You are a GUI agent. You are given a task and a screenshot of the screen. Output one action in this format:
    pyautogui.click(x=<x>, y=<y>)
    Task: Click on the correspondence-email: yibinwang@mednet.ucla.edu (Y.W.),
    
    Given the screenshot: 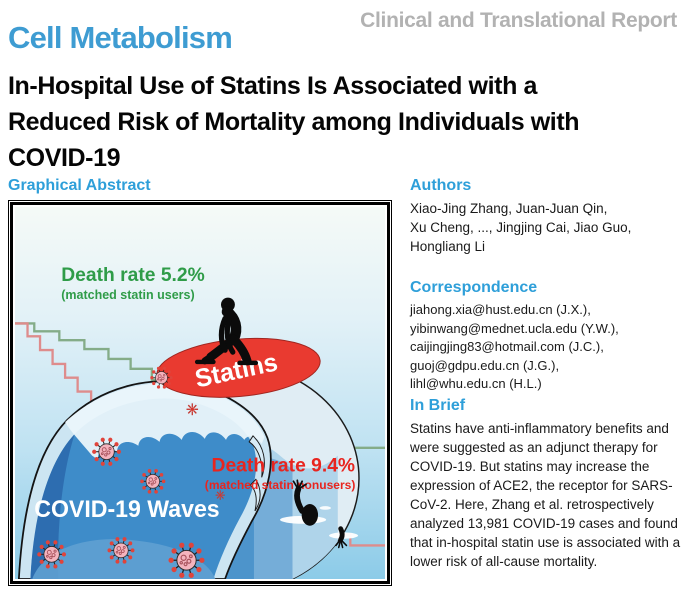 What is the action you would take?
    pyautogui.click(x=514, y=328)
    